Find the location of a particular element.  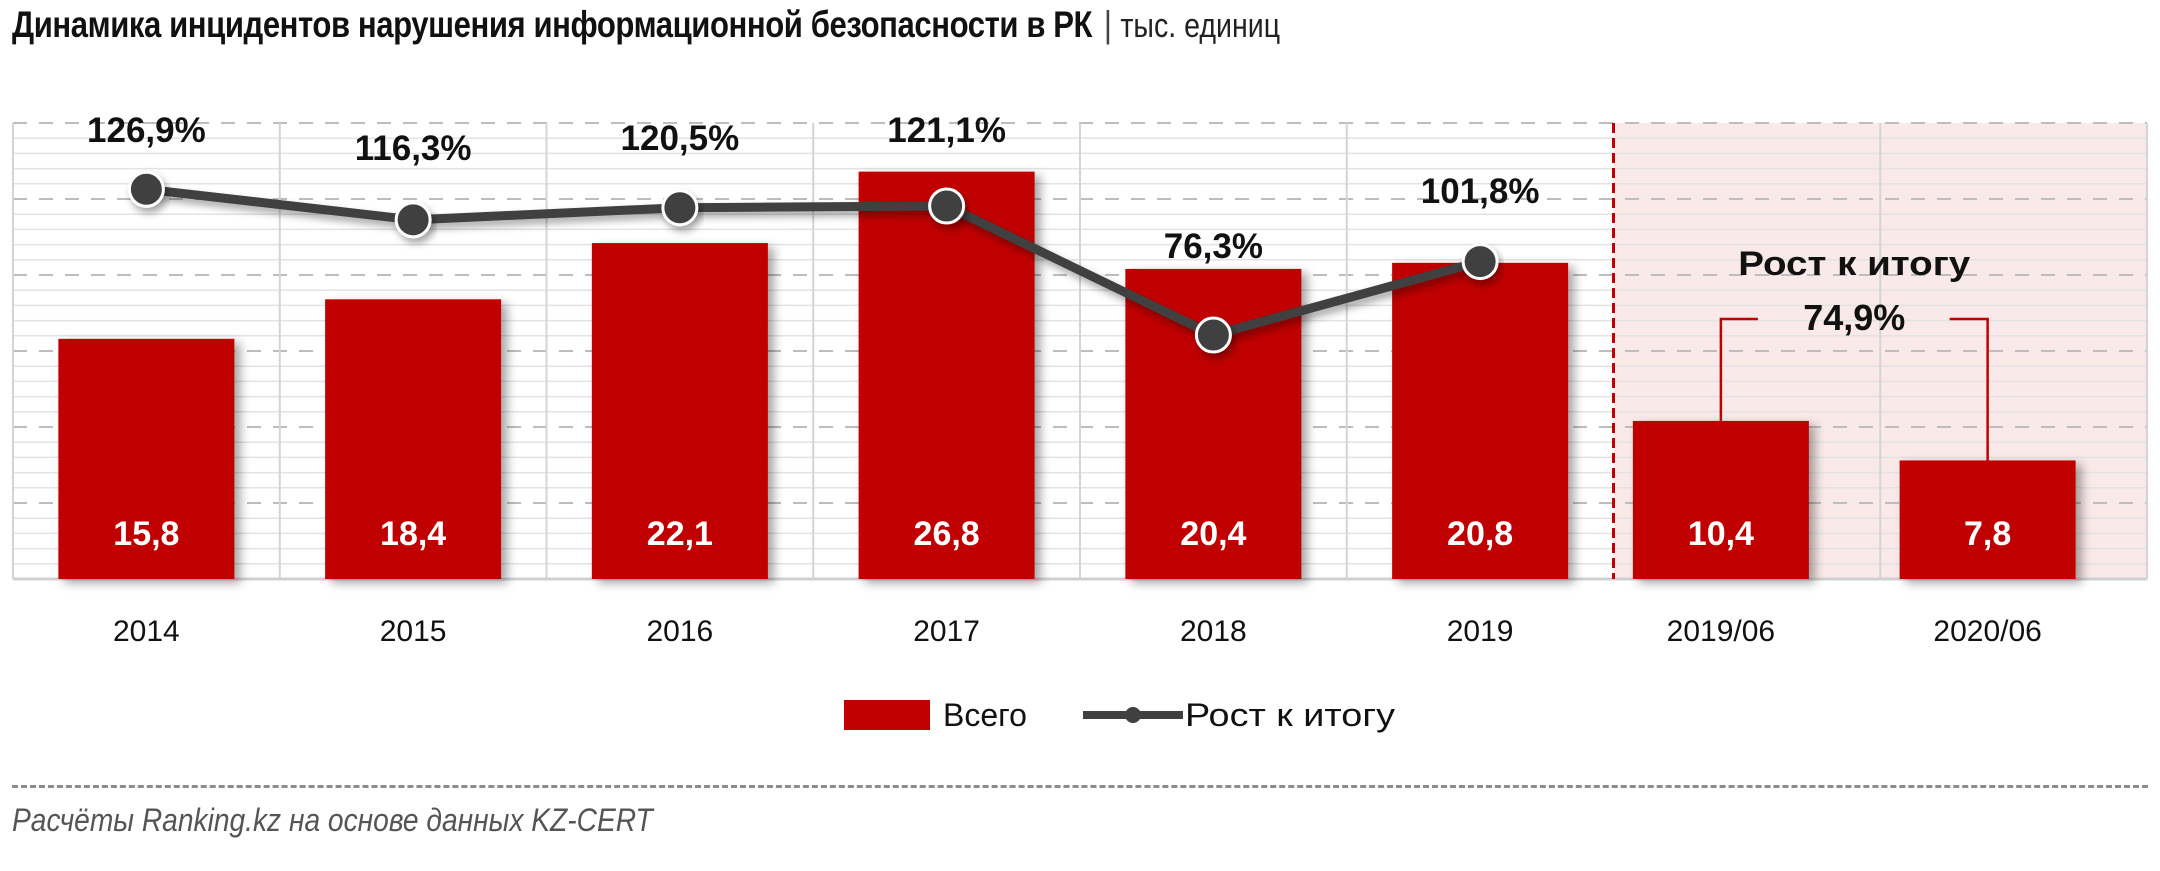

legend-swatch-bar is located at coordinates (887, 715).